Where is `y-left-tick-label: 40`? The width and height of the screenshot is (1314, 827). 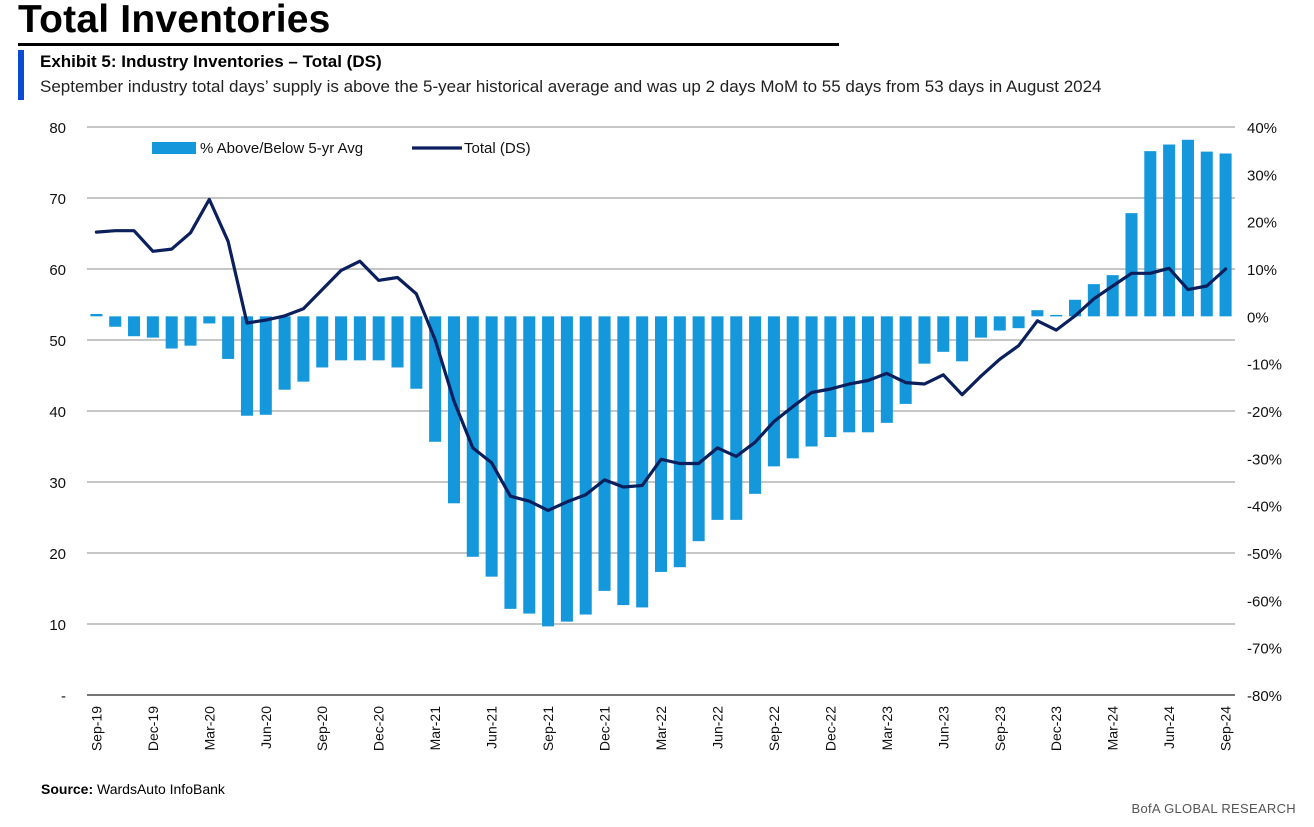 y-left-tick-label: 40 is located at coordinates (57, 412).